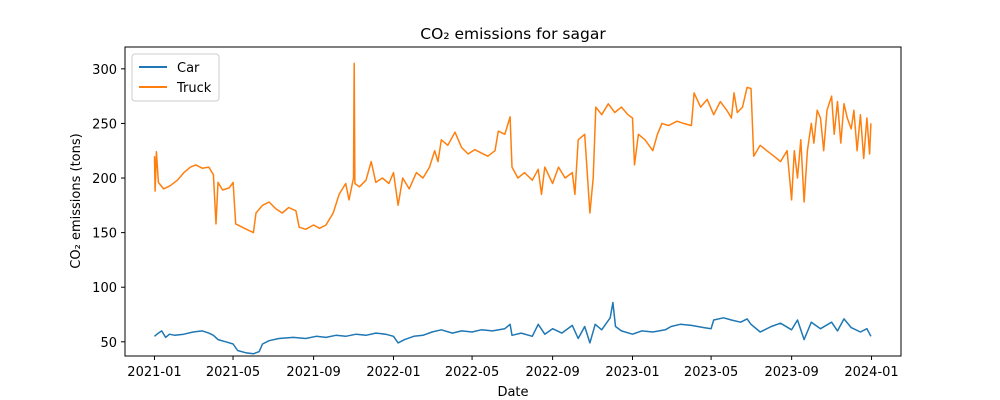  Describe the element at coordinates (472, 372) in the screenshot. I see `x-tick-label: 2022-05` at that location.